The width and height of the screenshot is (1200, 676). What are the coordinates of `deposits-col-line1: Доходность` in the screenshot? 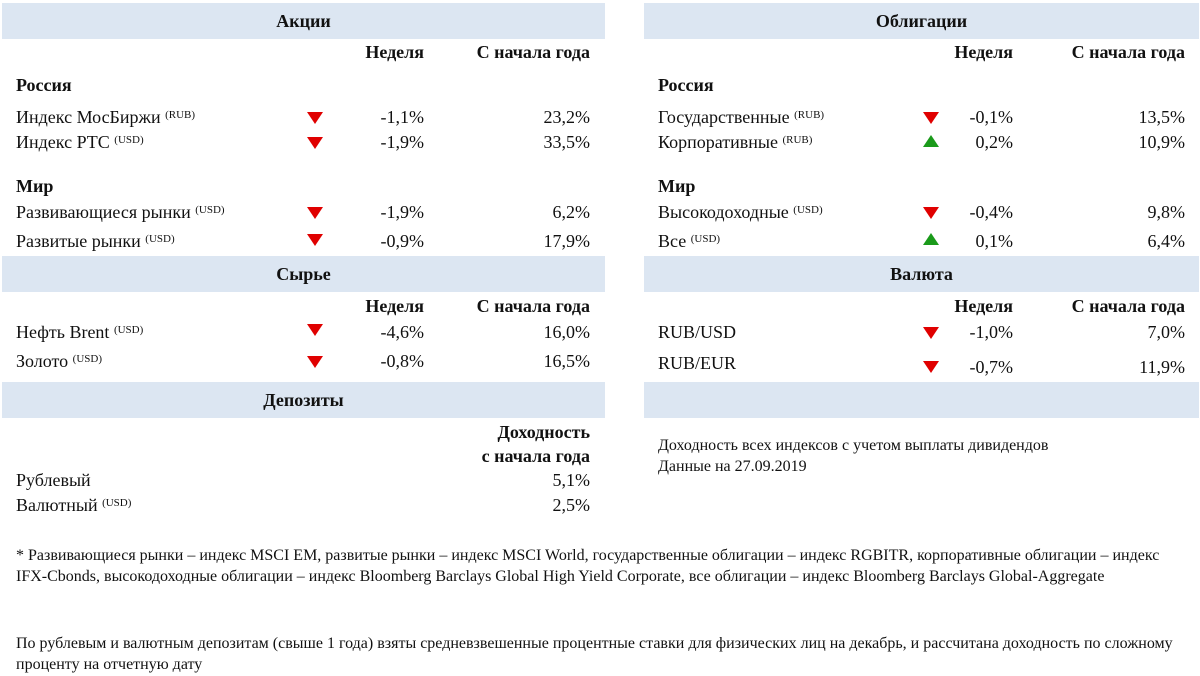 It's located at (543, 432).